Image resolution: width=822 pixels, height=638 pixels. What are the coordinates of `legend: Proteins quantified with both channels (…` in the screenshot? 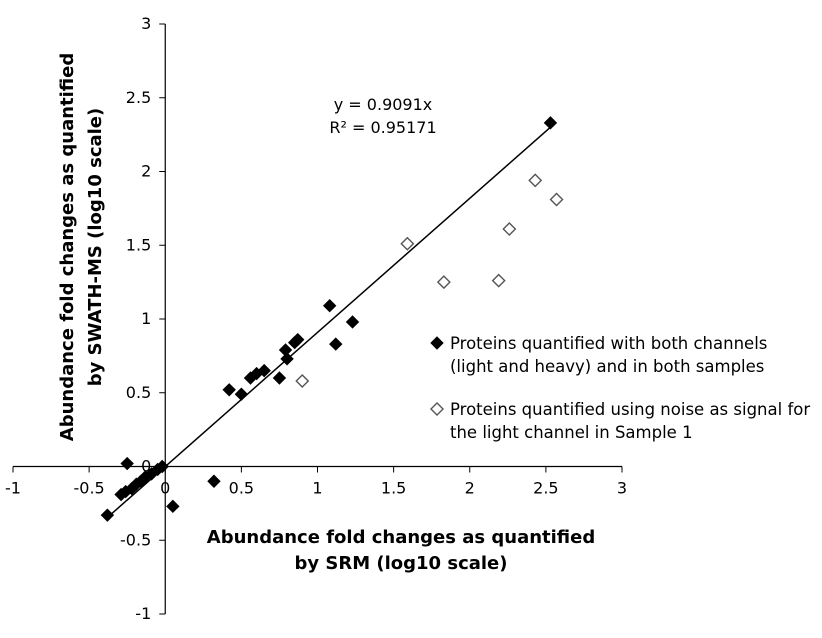 It's located at (620, 388).